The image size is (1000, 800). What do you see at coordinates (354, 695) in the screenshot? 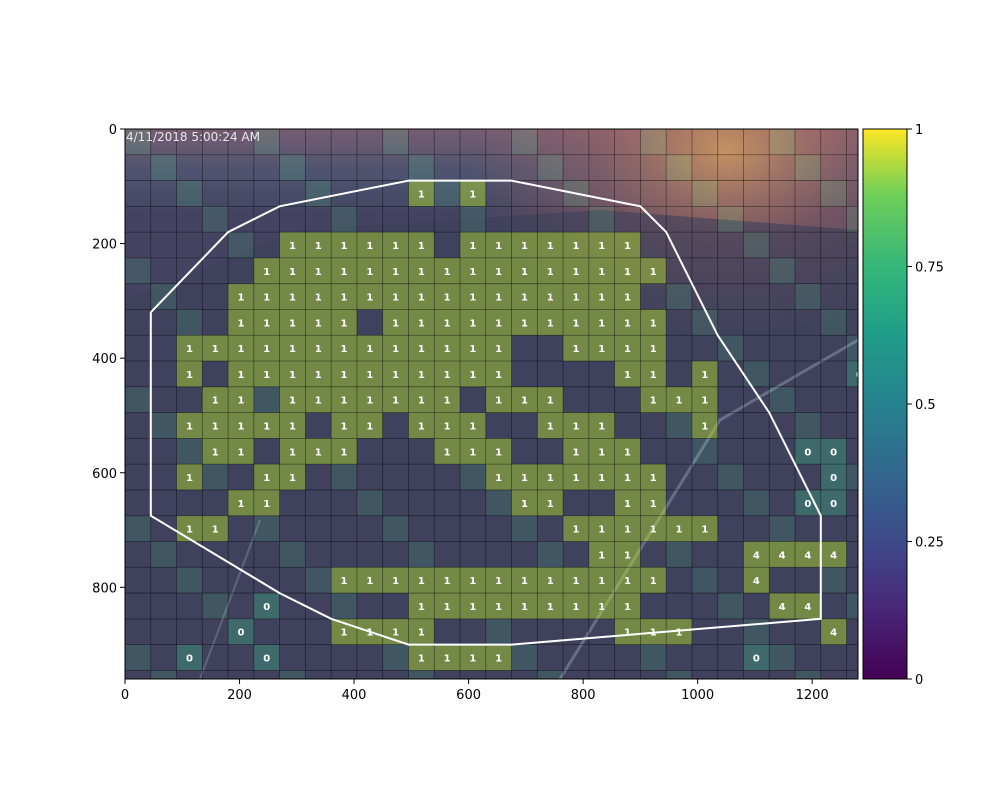
I see `x-tick-label: 400` at bounding box center [354, 695].